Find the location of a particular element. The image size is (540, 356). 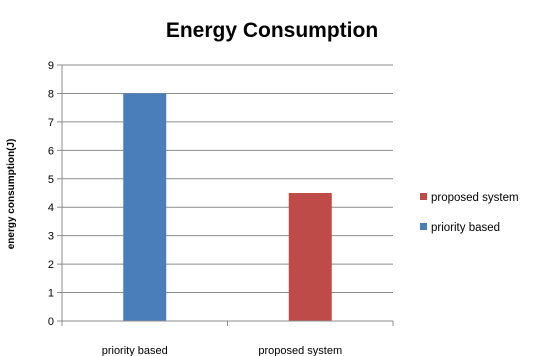

y-tick-label: 5 is located at coordinates (51, 180).